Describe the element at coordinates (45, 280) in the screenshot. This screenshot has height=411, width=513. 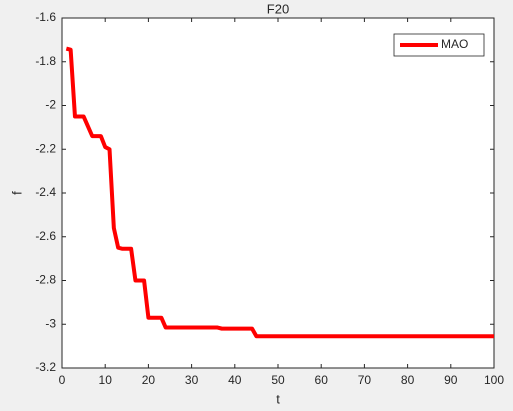
I see `y-tick-label: -2.8` at that location.